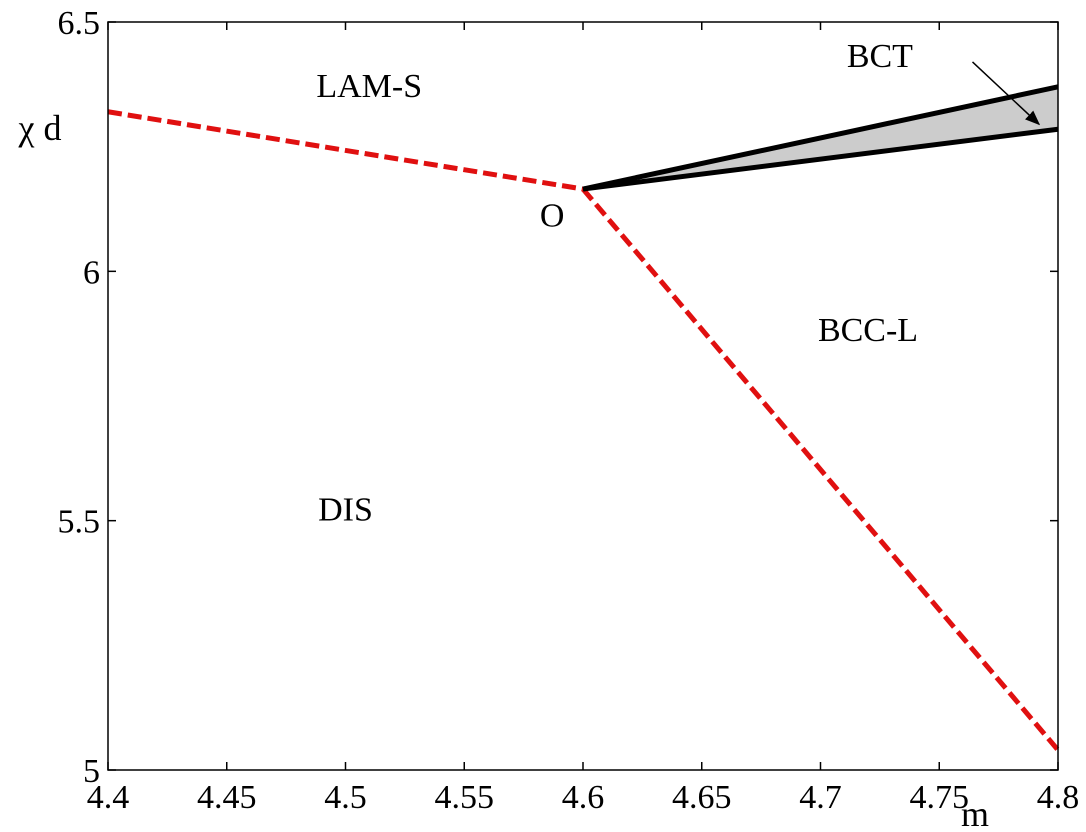 The width and height of the screenshot is (1086, 832). Describe the element at coordinates (79, 23) in the screenshot. I see `y-tick-label: 6.5` at that location.